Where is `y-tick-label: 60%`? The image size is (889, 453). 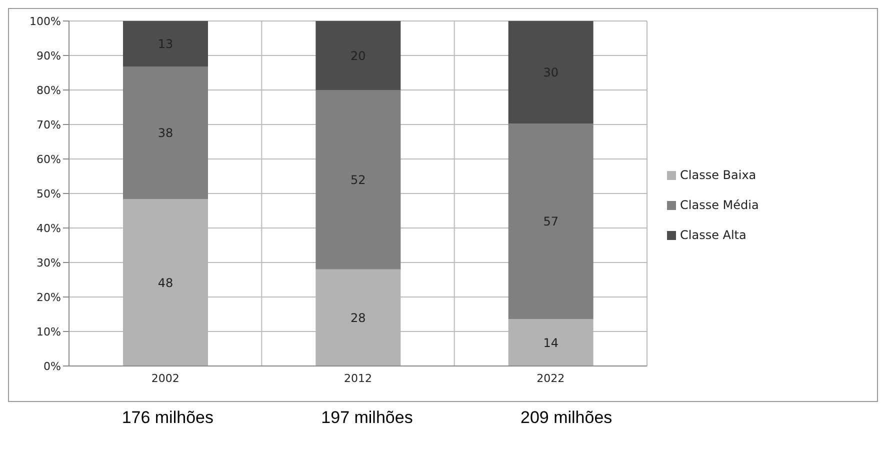 y-tick-label: 60% is located at coordinates (48, 159).